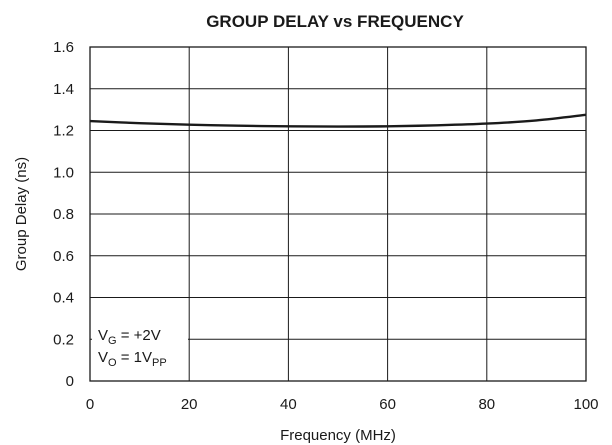  Describe the element at coordinates (63, 172) in the screenshot. I see `y-tick-label: 1.0` at that location.